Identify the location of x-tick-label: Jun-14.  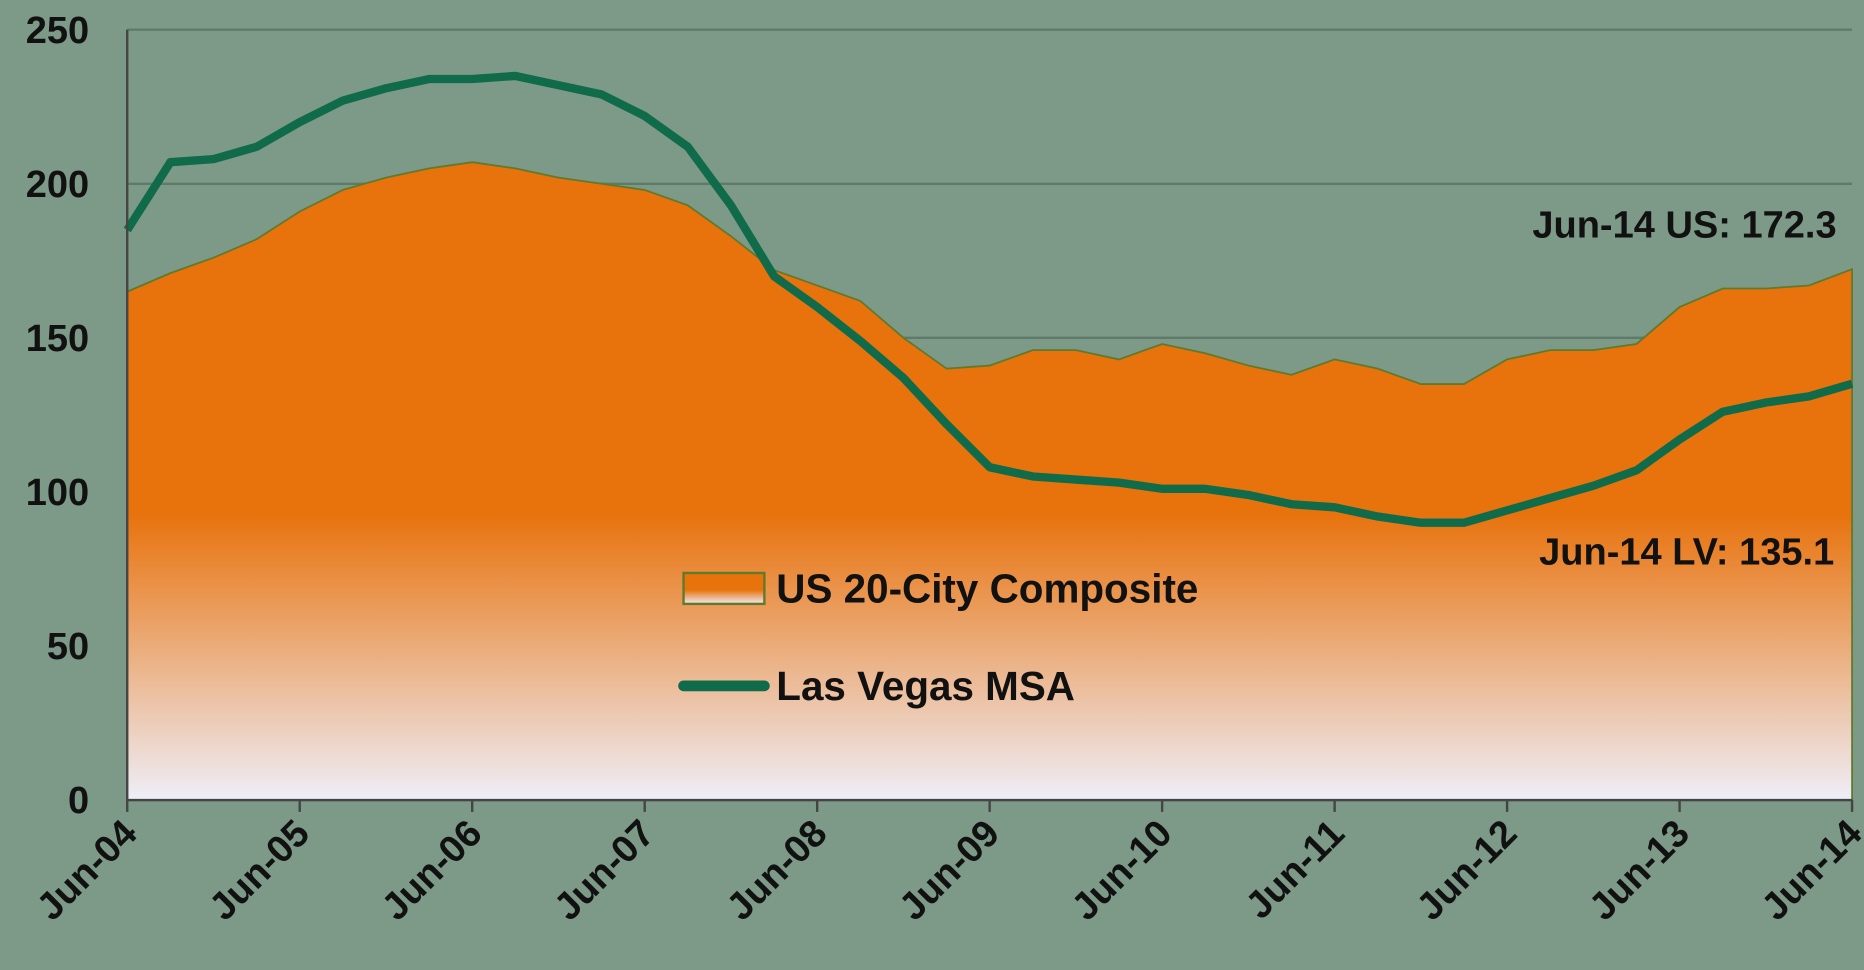
(1809, 870).